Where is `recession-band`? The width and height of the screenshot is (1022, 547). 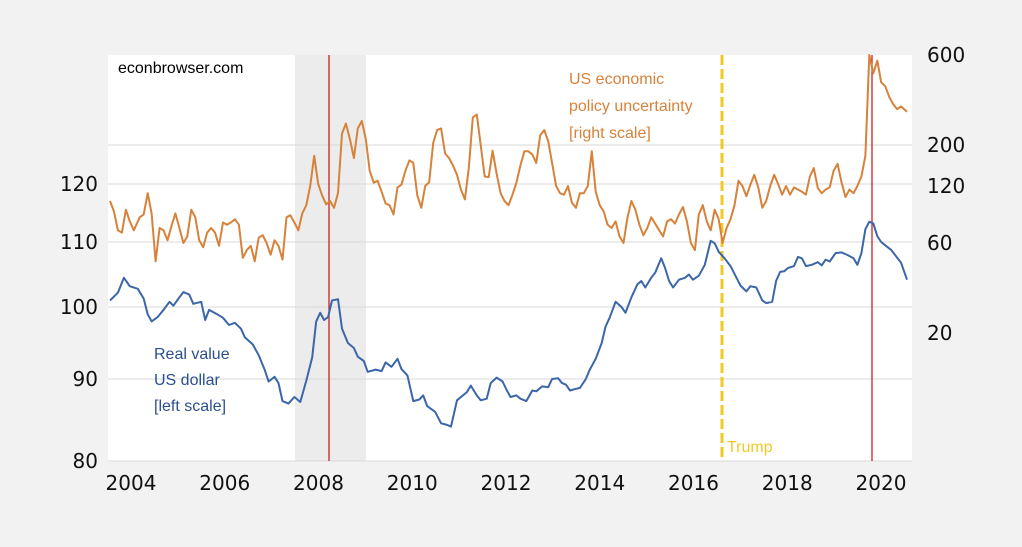 recession-band is located at coordinates (330, 258).